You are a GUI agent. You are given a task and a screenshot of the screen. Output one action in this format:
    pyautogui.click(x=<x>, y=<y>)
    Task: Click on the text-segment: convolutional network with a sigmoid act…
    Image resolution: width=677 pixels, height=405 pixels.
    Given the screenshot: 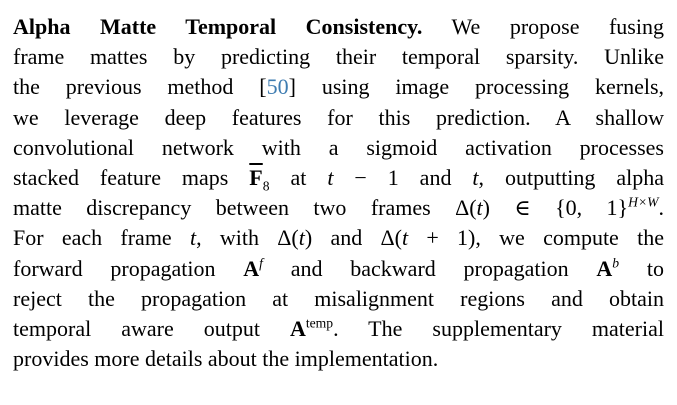 What is the action you would take?
    pyautogui.click(x=338, y=147)
    